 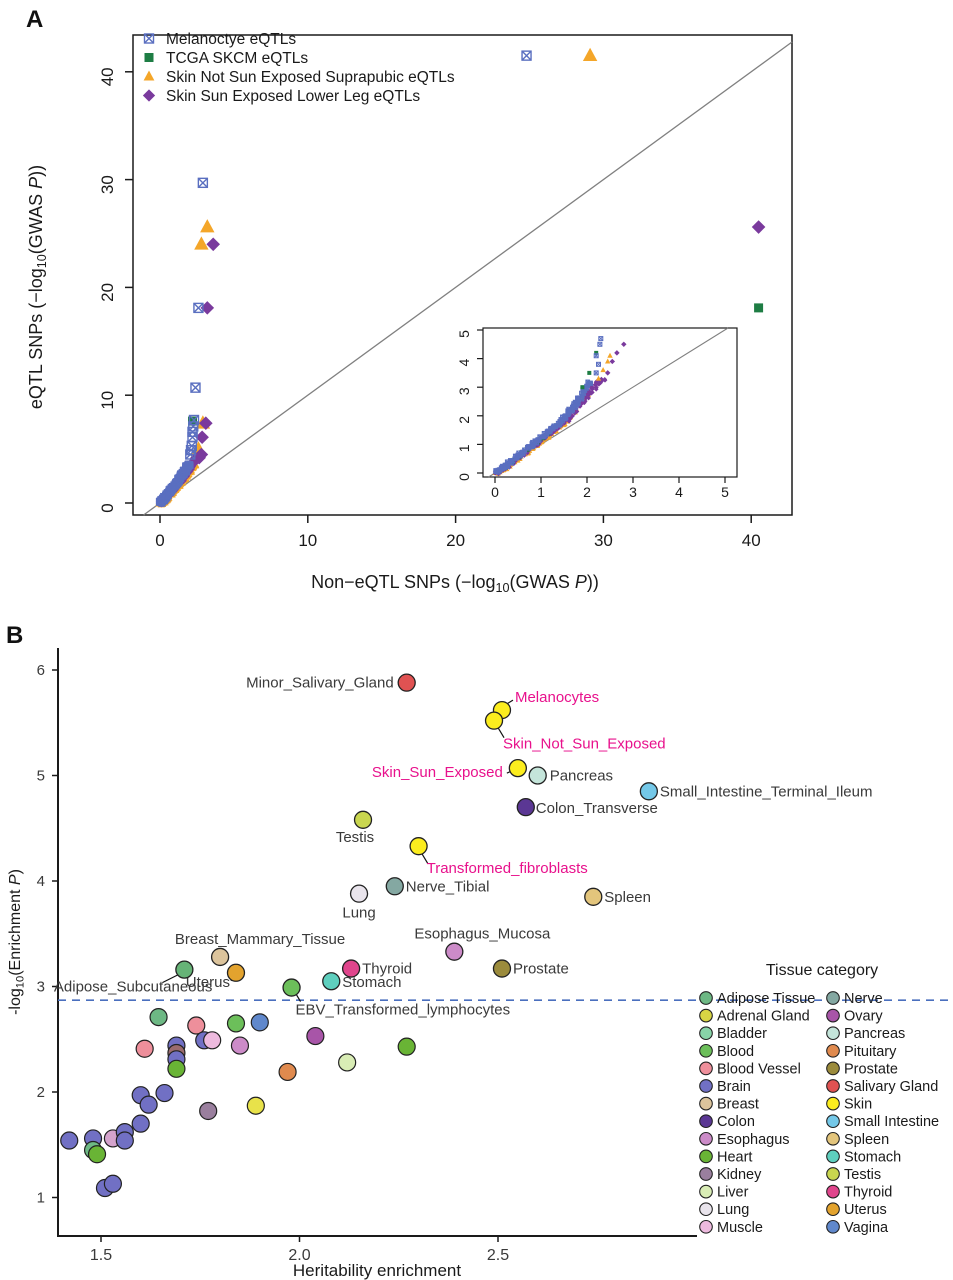 What do you see at coordinates (733, 1193) in the screenshot?
I see `legend-label: Liver` at bounding box center [733, 1193].